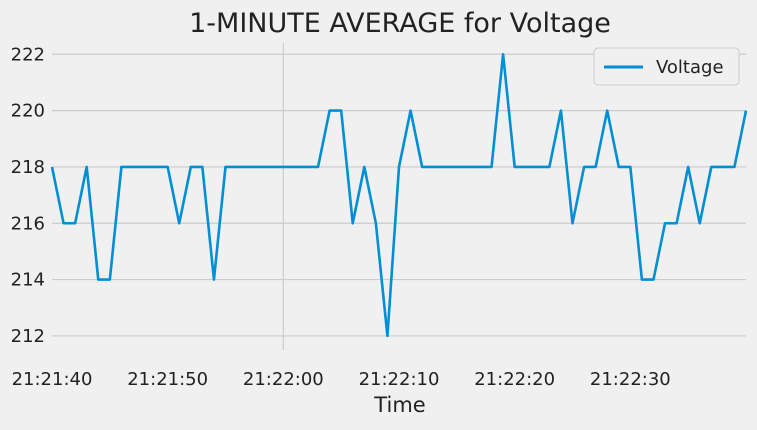 This screenshot has height=430, width=757. What do you see at coordinates (400, 23) in the screenshot?
I see `chart-title: 1-MINUTE AVERAGE for Voltage` at bounding box center [400, 23].